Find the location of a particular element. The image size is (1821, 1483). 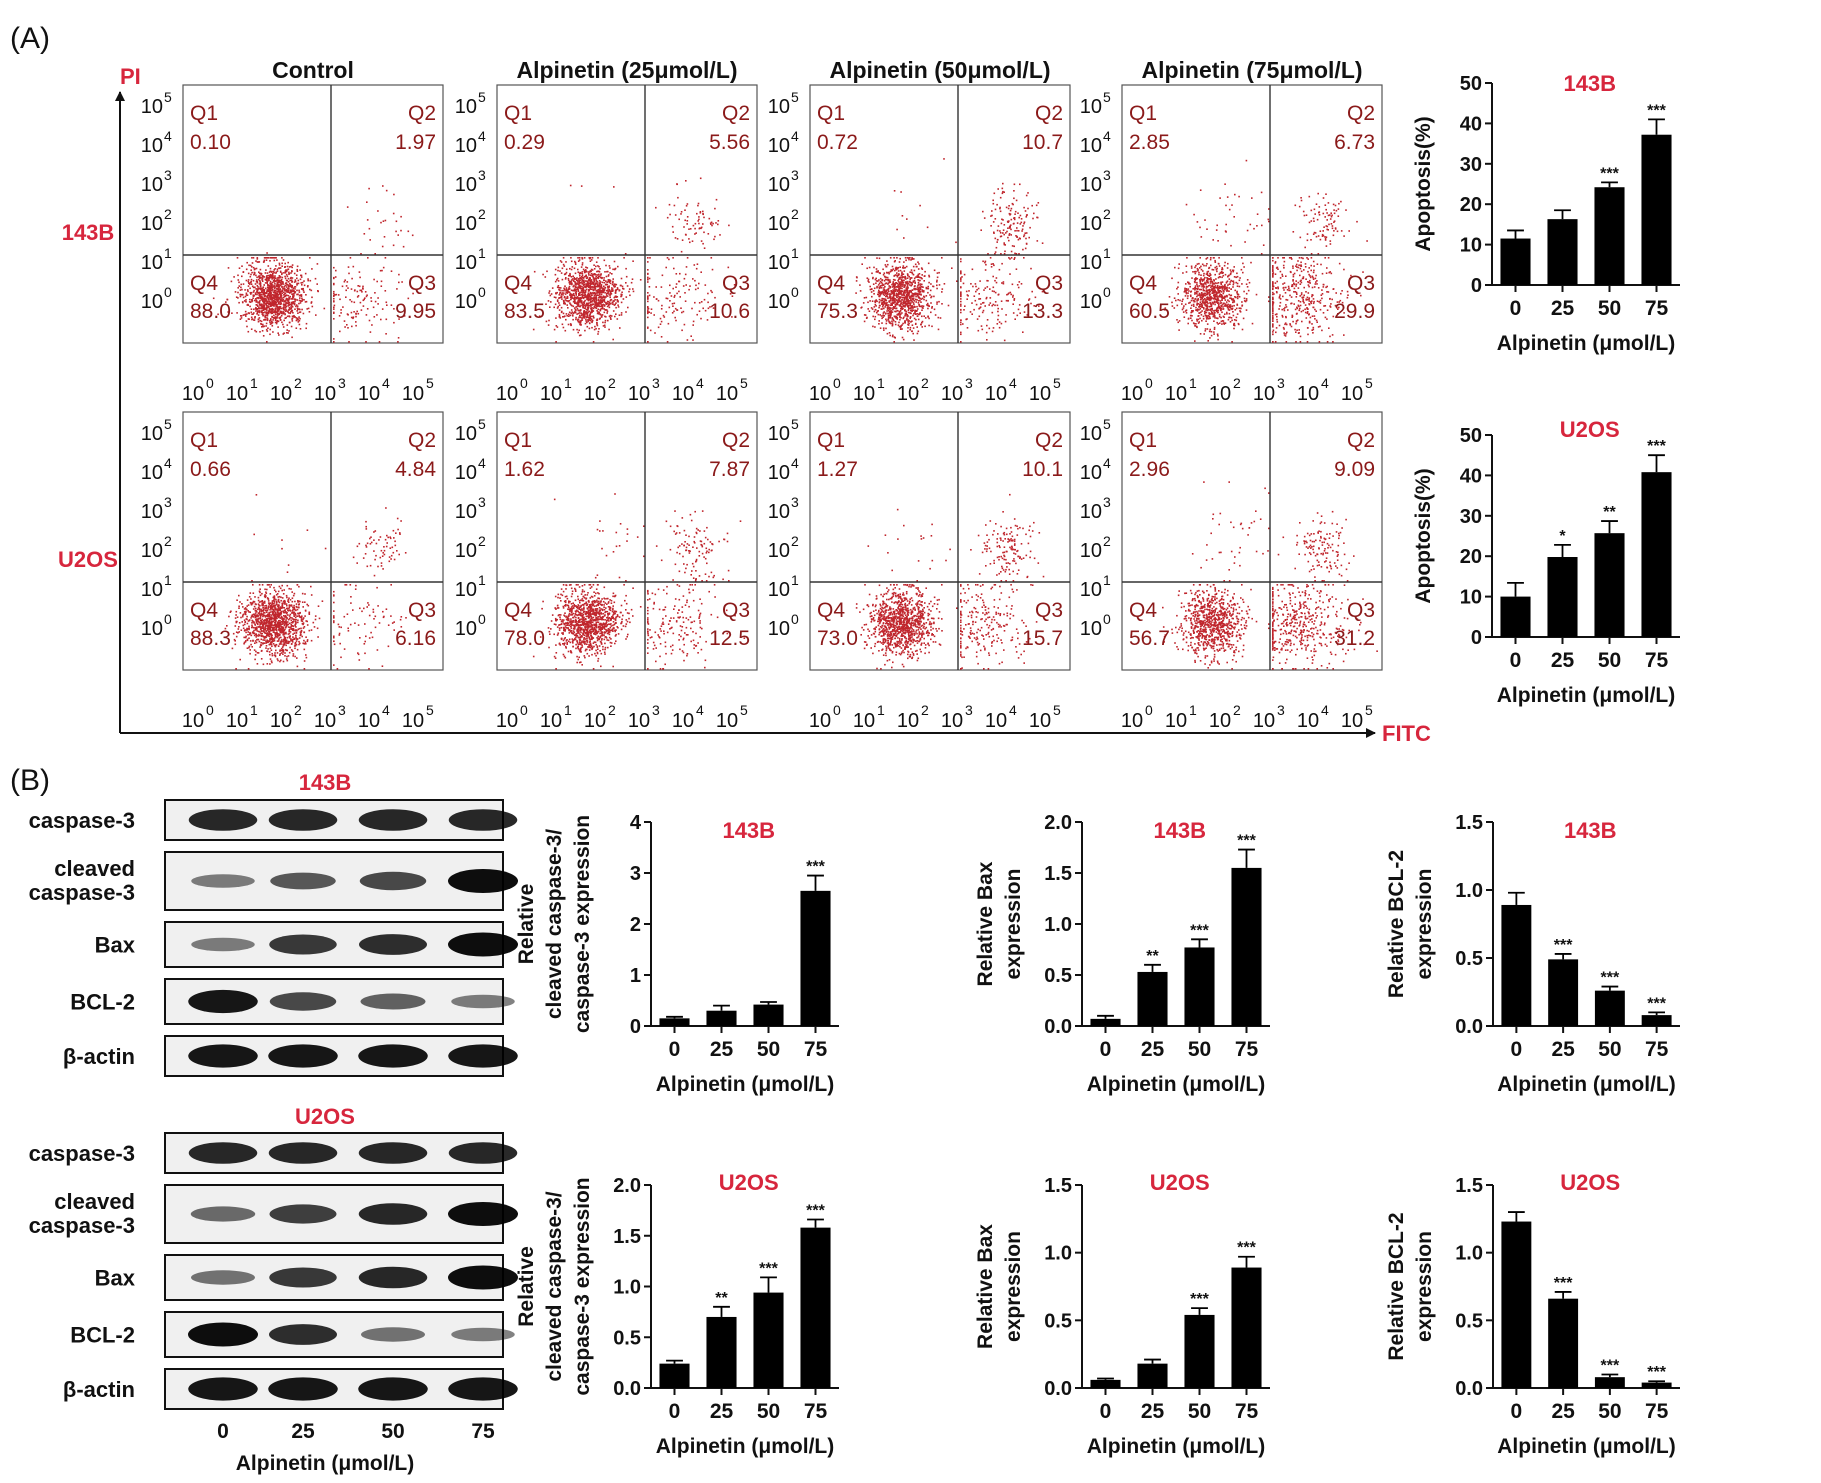

y-tick-exponent: 1 is located at coordinates (482, 253).